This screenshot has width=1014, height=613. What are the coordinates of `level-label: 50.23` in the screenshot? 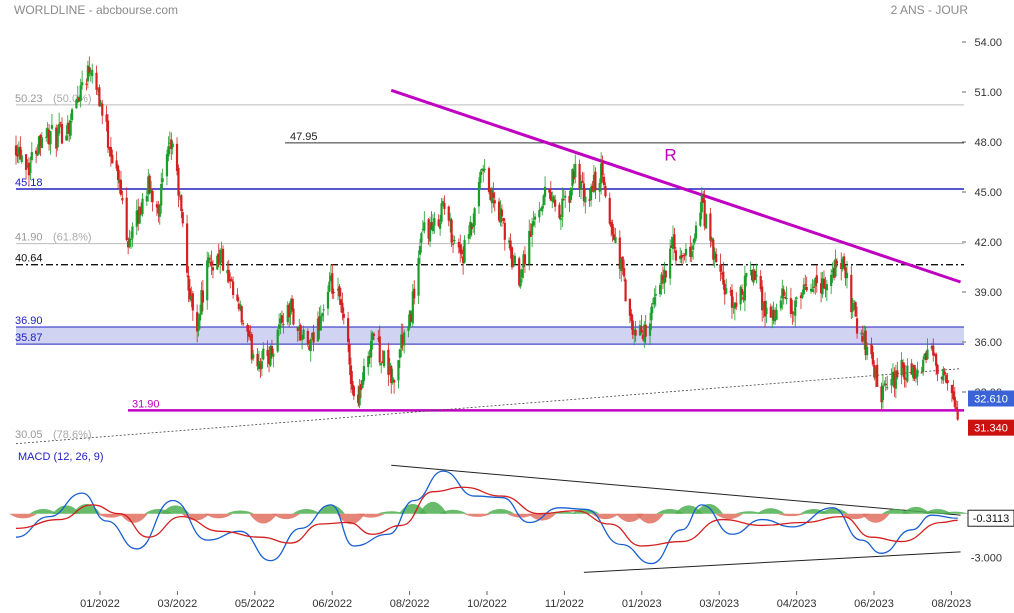 It's located at (29, 99).